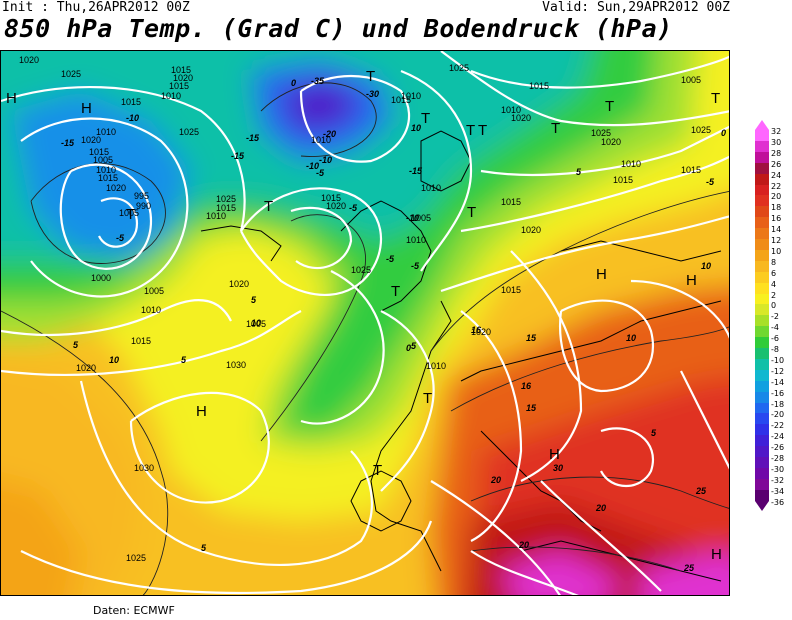 This screenshot has height=620, width=792. What do you see at coordinates (132, 118) in the screenshot?
I see `temperature-label: -10` at bounding box center [132, 118].